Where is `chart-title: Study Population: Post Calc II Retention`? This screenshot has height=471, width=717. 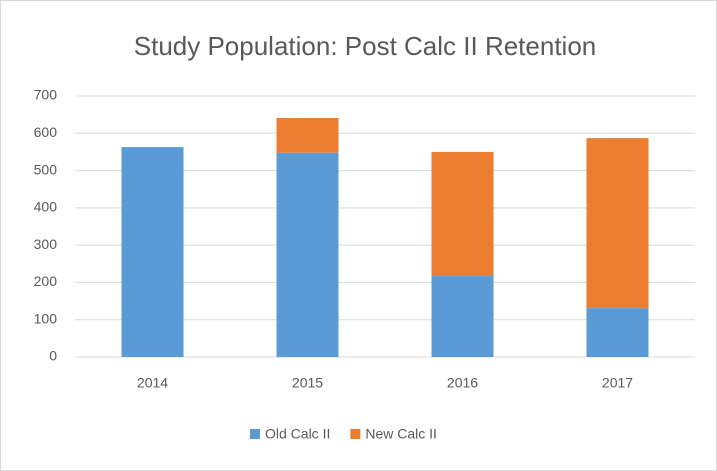 chart-title: Study Population: Post Calc II Retention is located at coordinates (365, 46).